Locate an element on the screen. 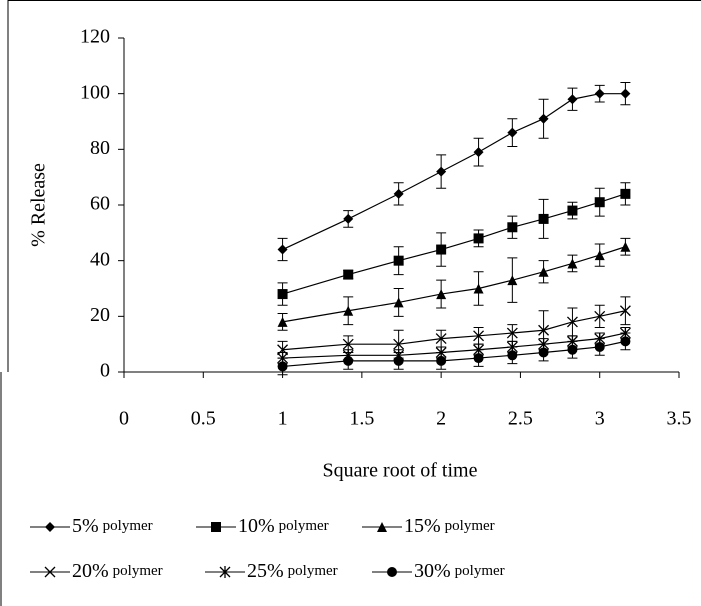  legend-label-part: 10% is located at coordinates (256, 526).